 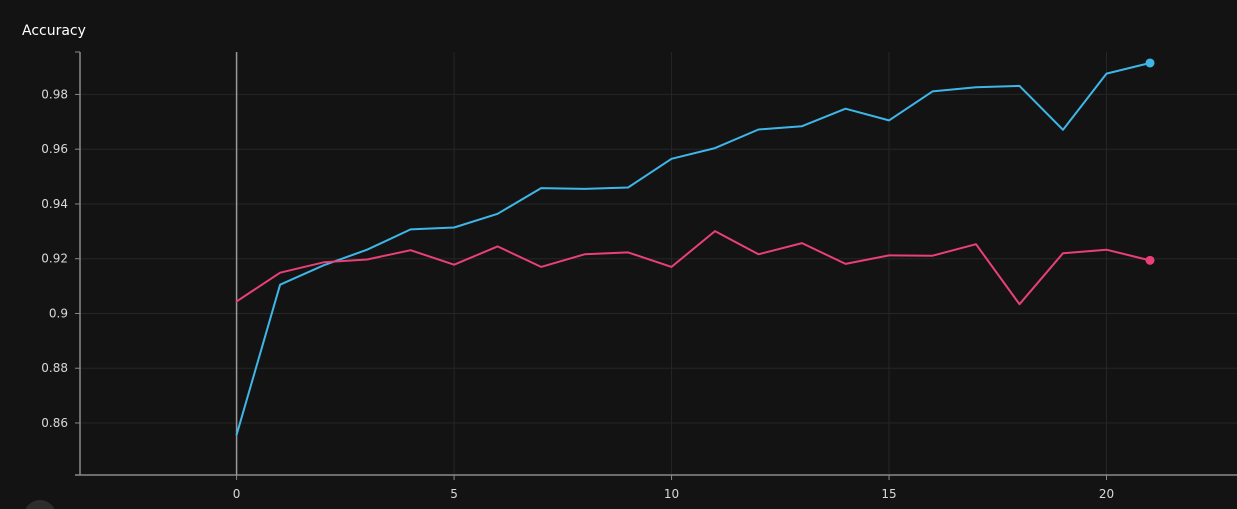 I want to click on x-tick-label: 0, so click(x=237, y=494).